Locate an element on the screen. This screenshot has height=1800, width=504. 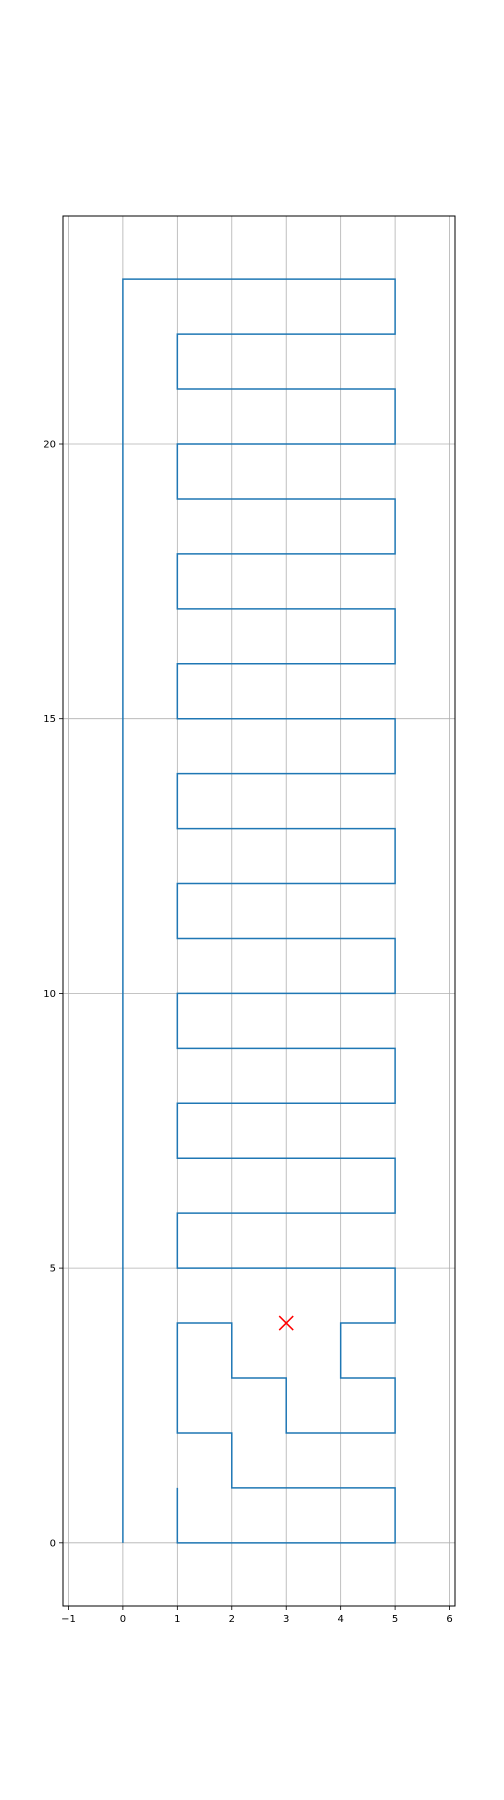
x-tick-label: 3 is located at coordinates (286, 1619).